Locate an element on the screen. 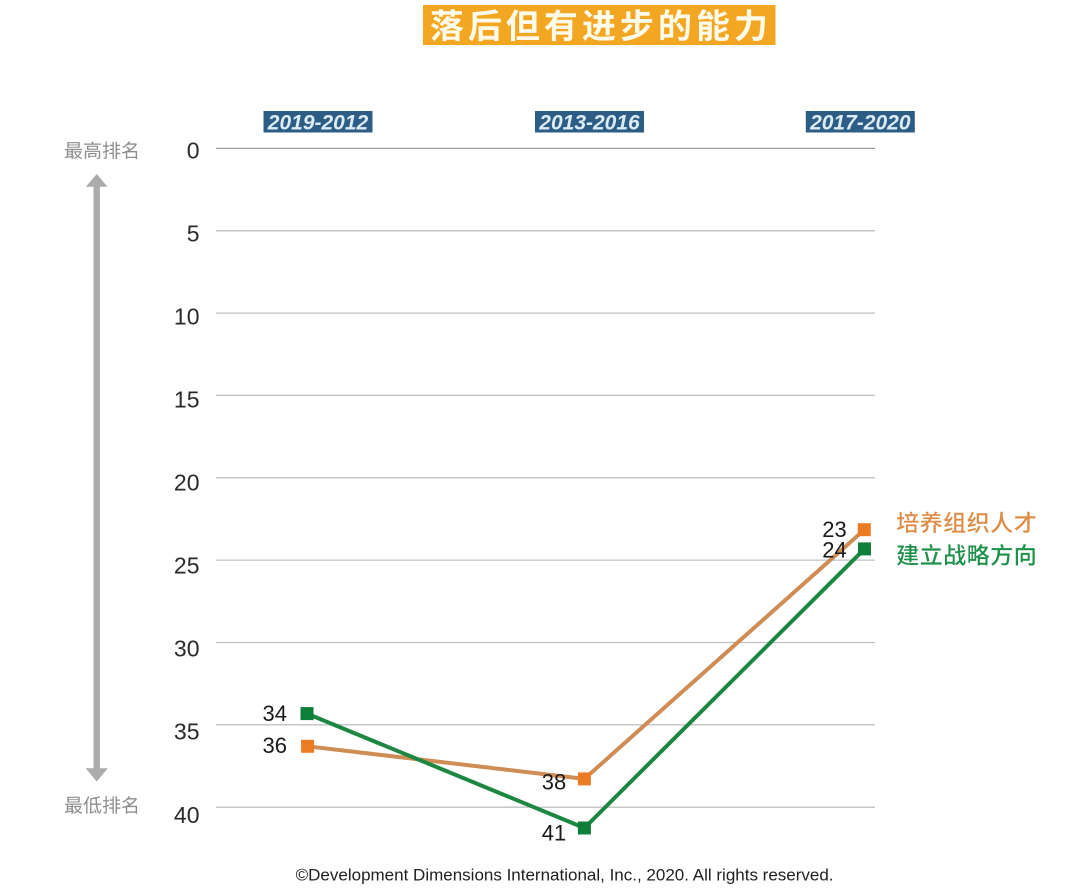 This screenshot has width=1076, height=893. svg-text: 41 is located at coordinates (554, 832).